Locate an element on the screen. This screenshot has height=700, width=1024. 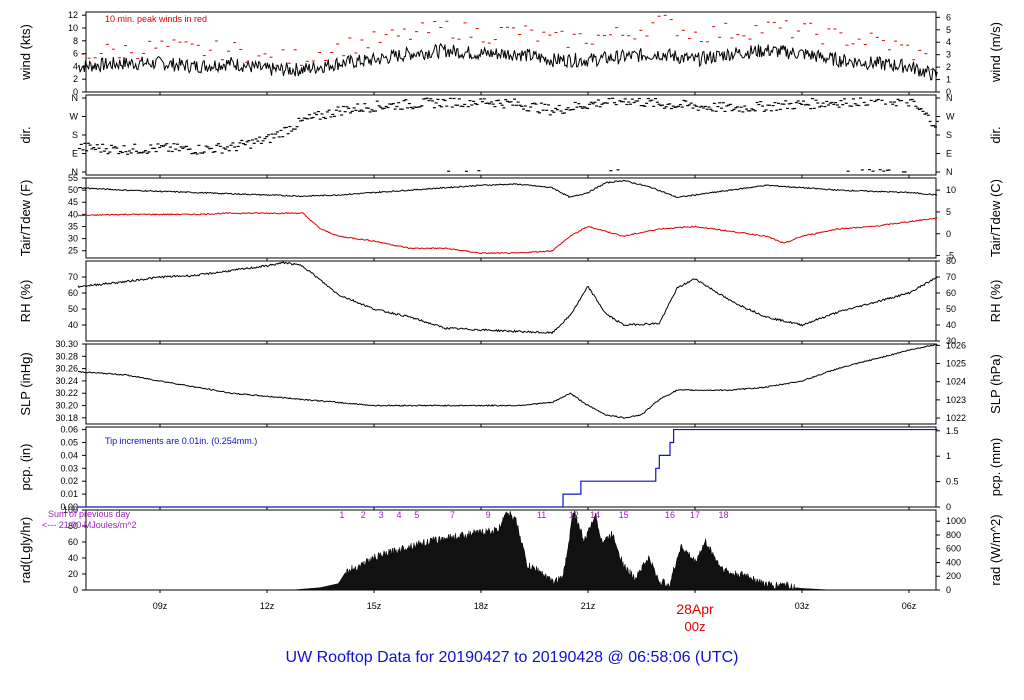
y-tick-label-right: S is located at coordinates (949, 135).